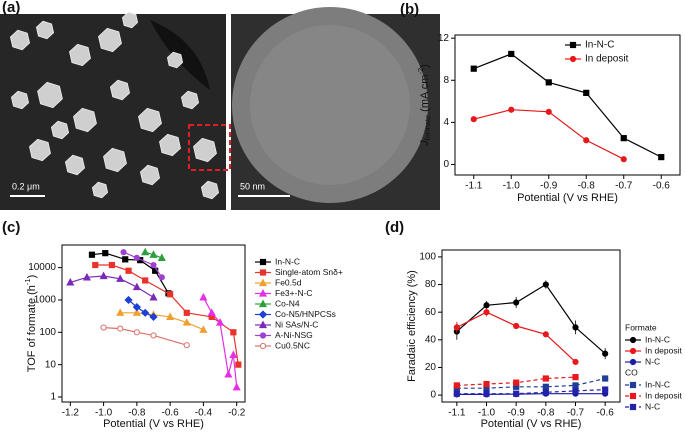 This screenshot has width=685, height=434. I want to click on x-tick-label: -0.6, so click(606, 413).